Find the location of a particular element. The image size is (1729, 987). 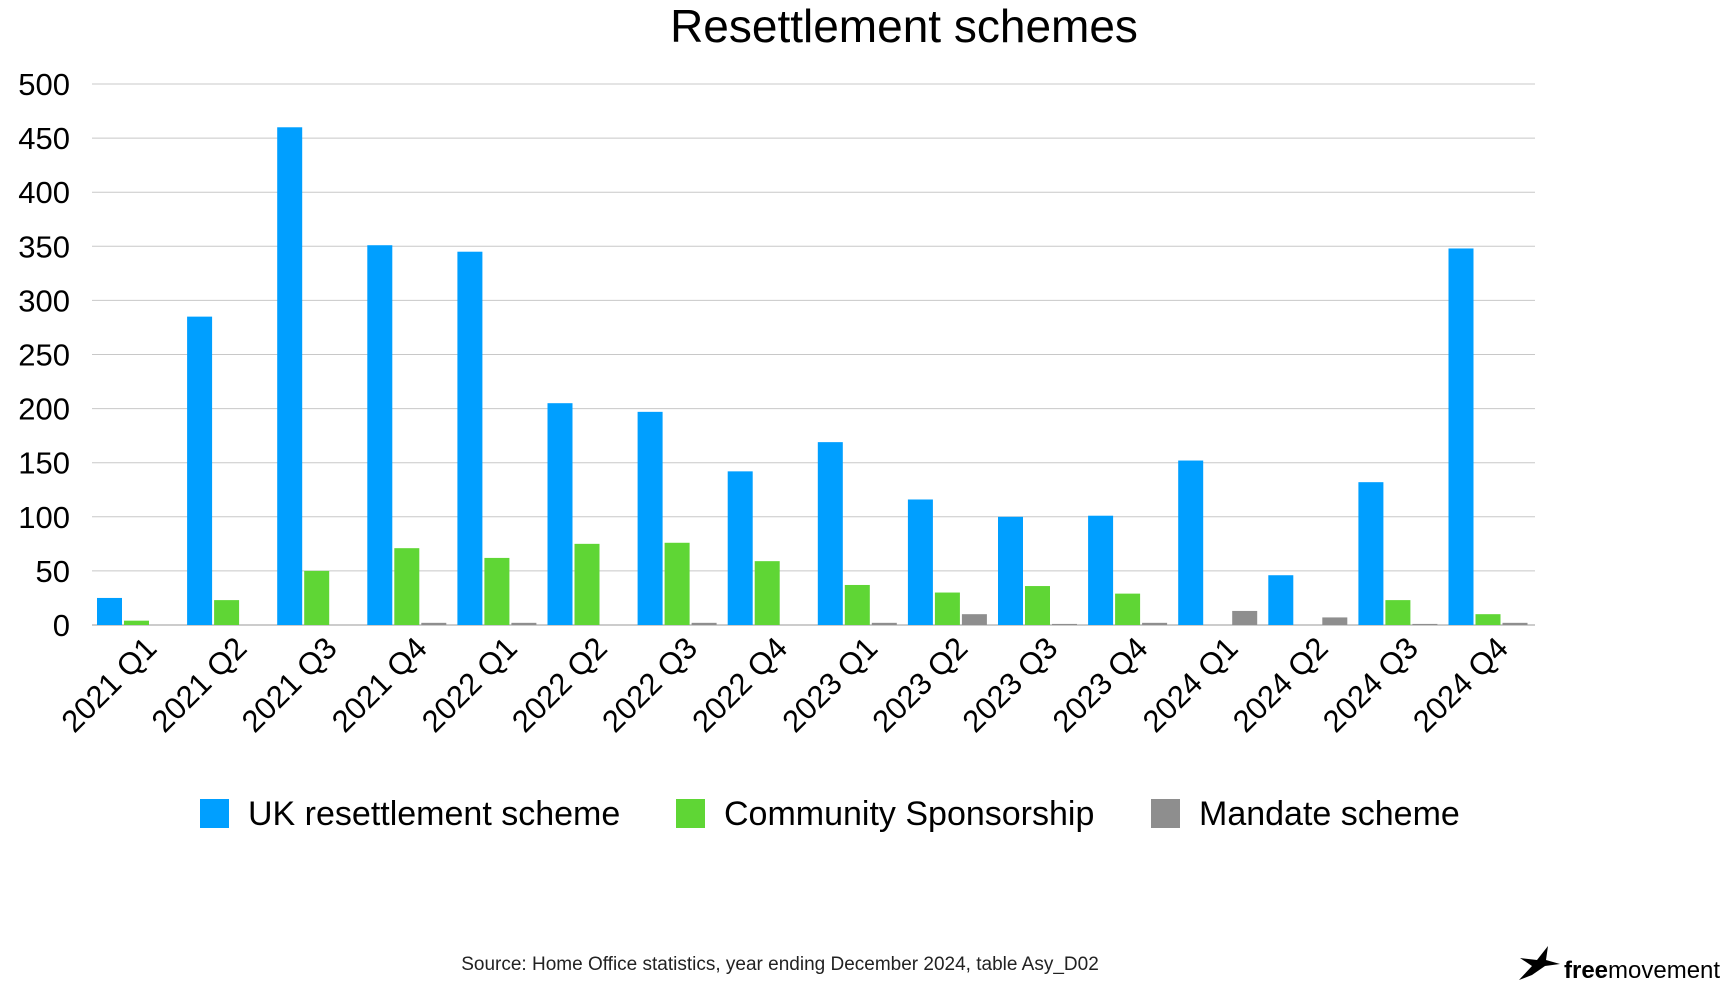

x-tick-label: 2023 Q2 is located at coordinates (919, 684).